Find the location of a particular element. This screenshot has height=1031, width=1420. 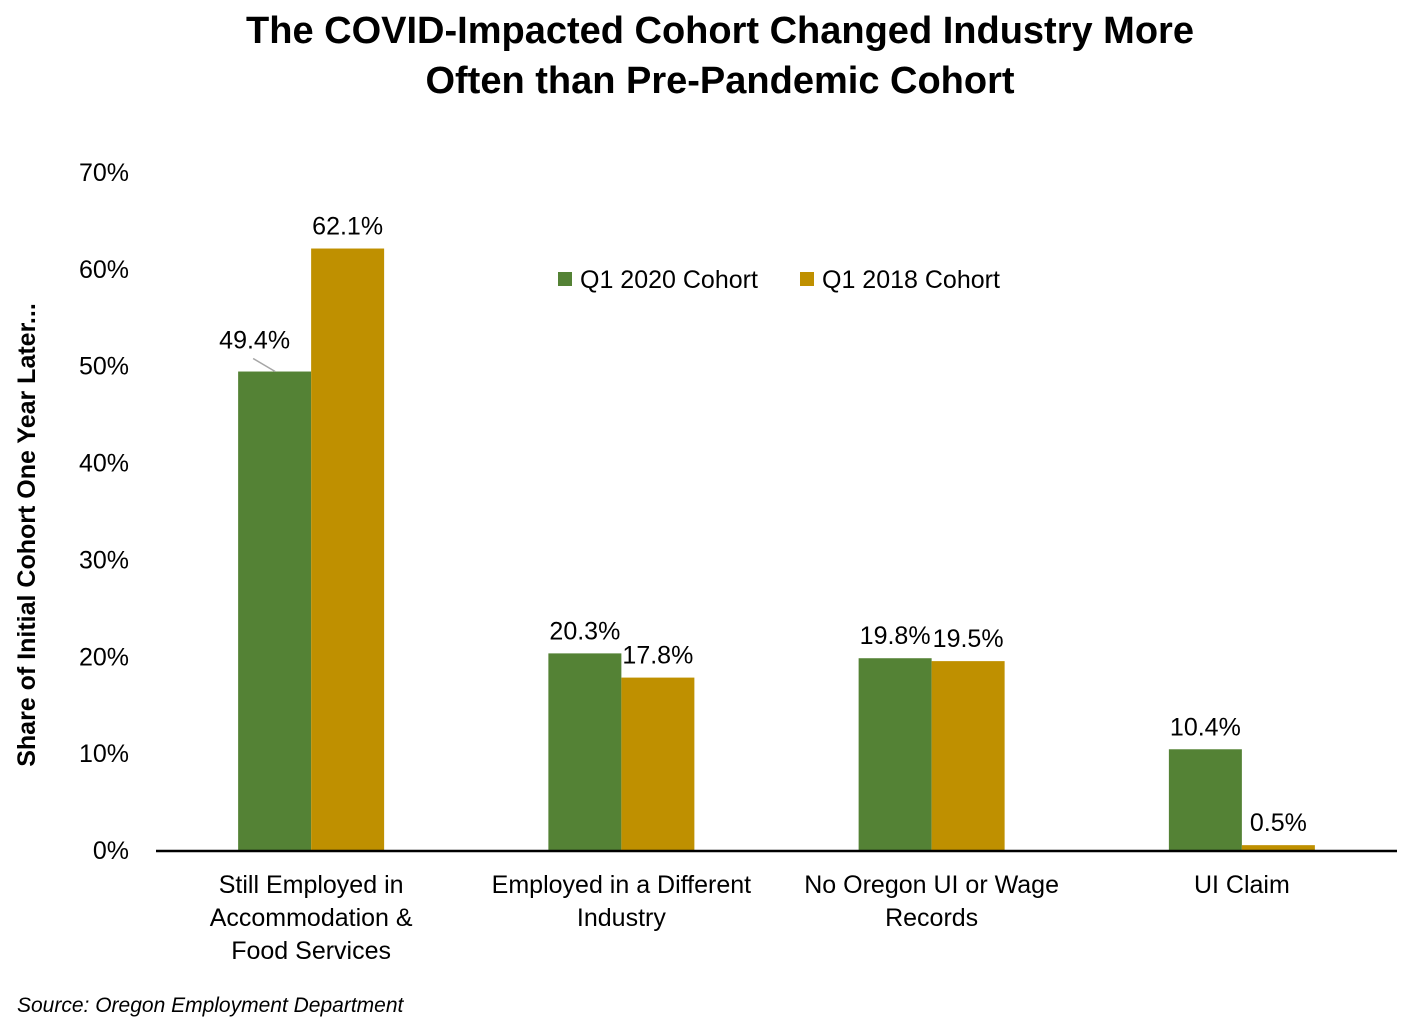

data-label: 49.4% is located at coordinates (254, 341).